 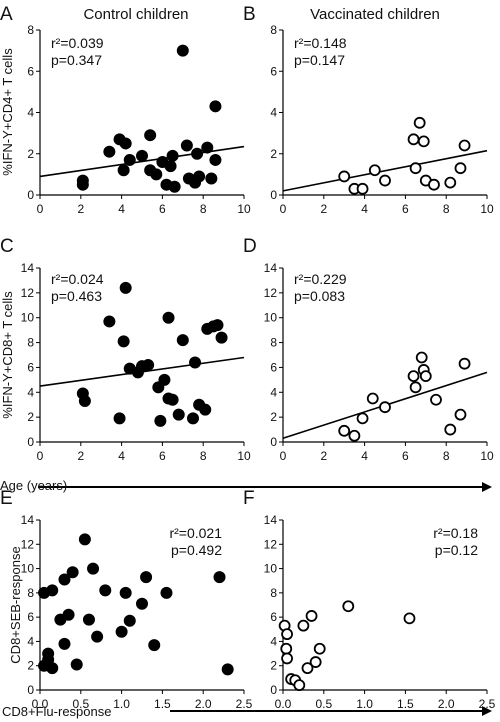 I want to click on x-tick-label: 8, so click(x=446, y=209).